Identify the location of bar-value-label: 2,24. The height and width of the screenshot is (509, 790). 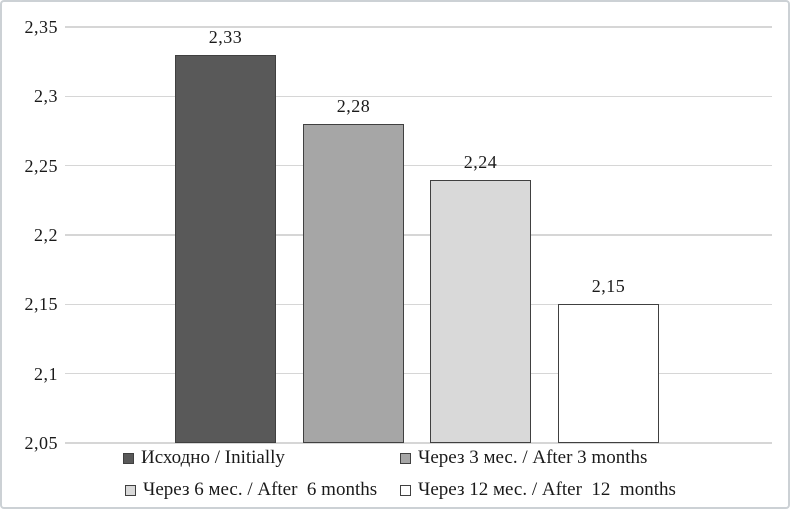
(480, 161).